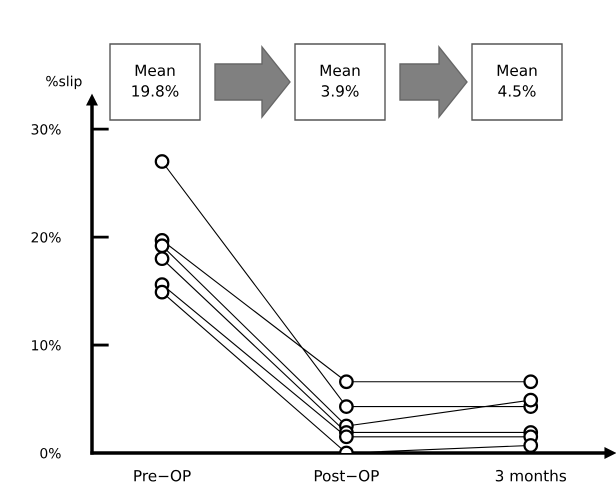 The width and height of the screenshot is (616, 497). What do you see at coordinates (50, 453) in the screenshot?
I see `y-tick-label: 0%` at bounding box center [50, 453].